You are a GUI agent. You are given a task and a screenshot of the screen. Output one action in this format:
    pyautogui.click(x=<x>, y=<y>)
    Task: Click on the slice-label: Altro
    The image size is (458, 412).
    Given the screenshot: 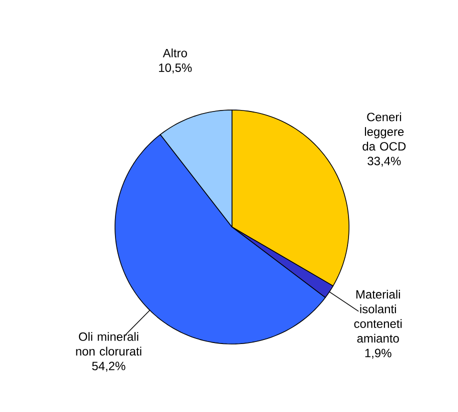 What is the action you would take?
    pyautogui.click(x=174, y=53)
    